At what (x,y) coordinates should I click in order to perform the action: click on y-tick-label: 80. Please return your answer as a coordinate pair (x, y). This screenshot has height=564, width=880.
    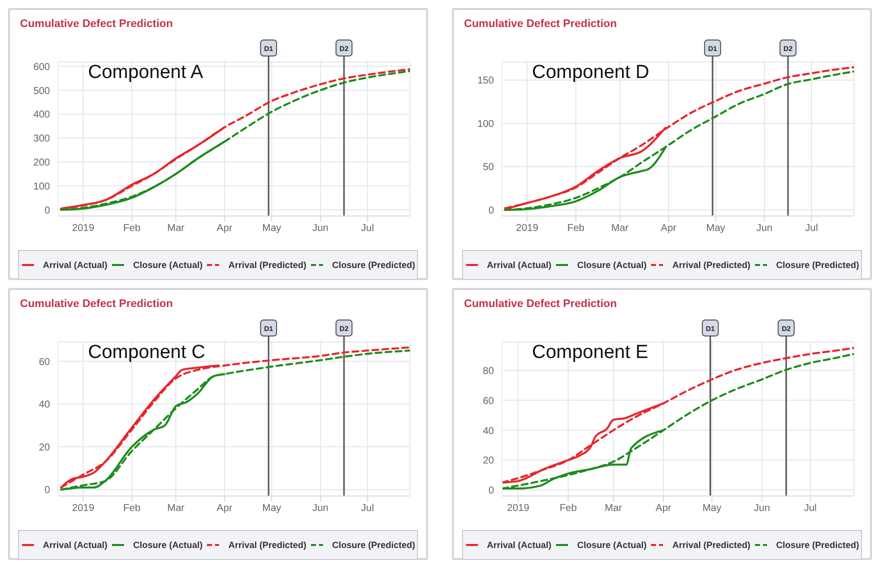
    Looking at the image, I should click on (488, 371).